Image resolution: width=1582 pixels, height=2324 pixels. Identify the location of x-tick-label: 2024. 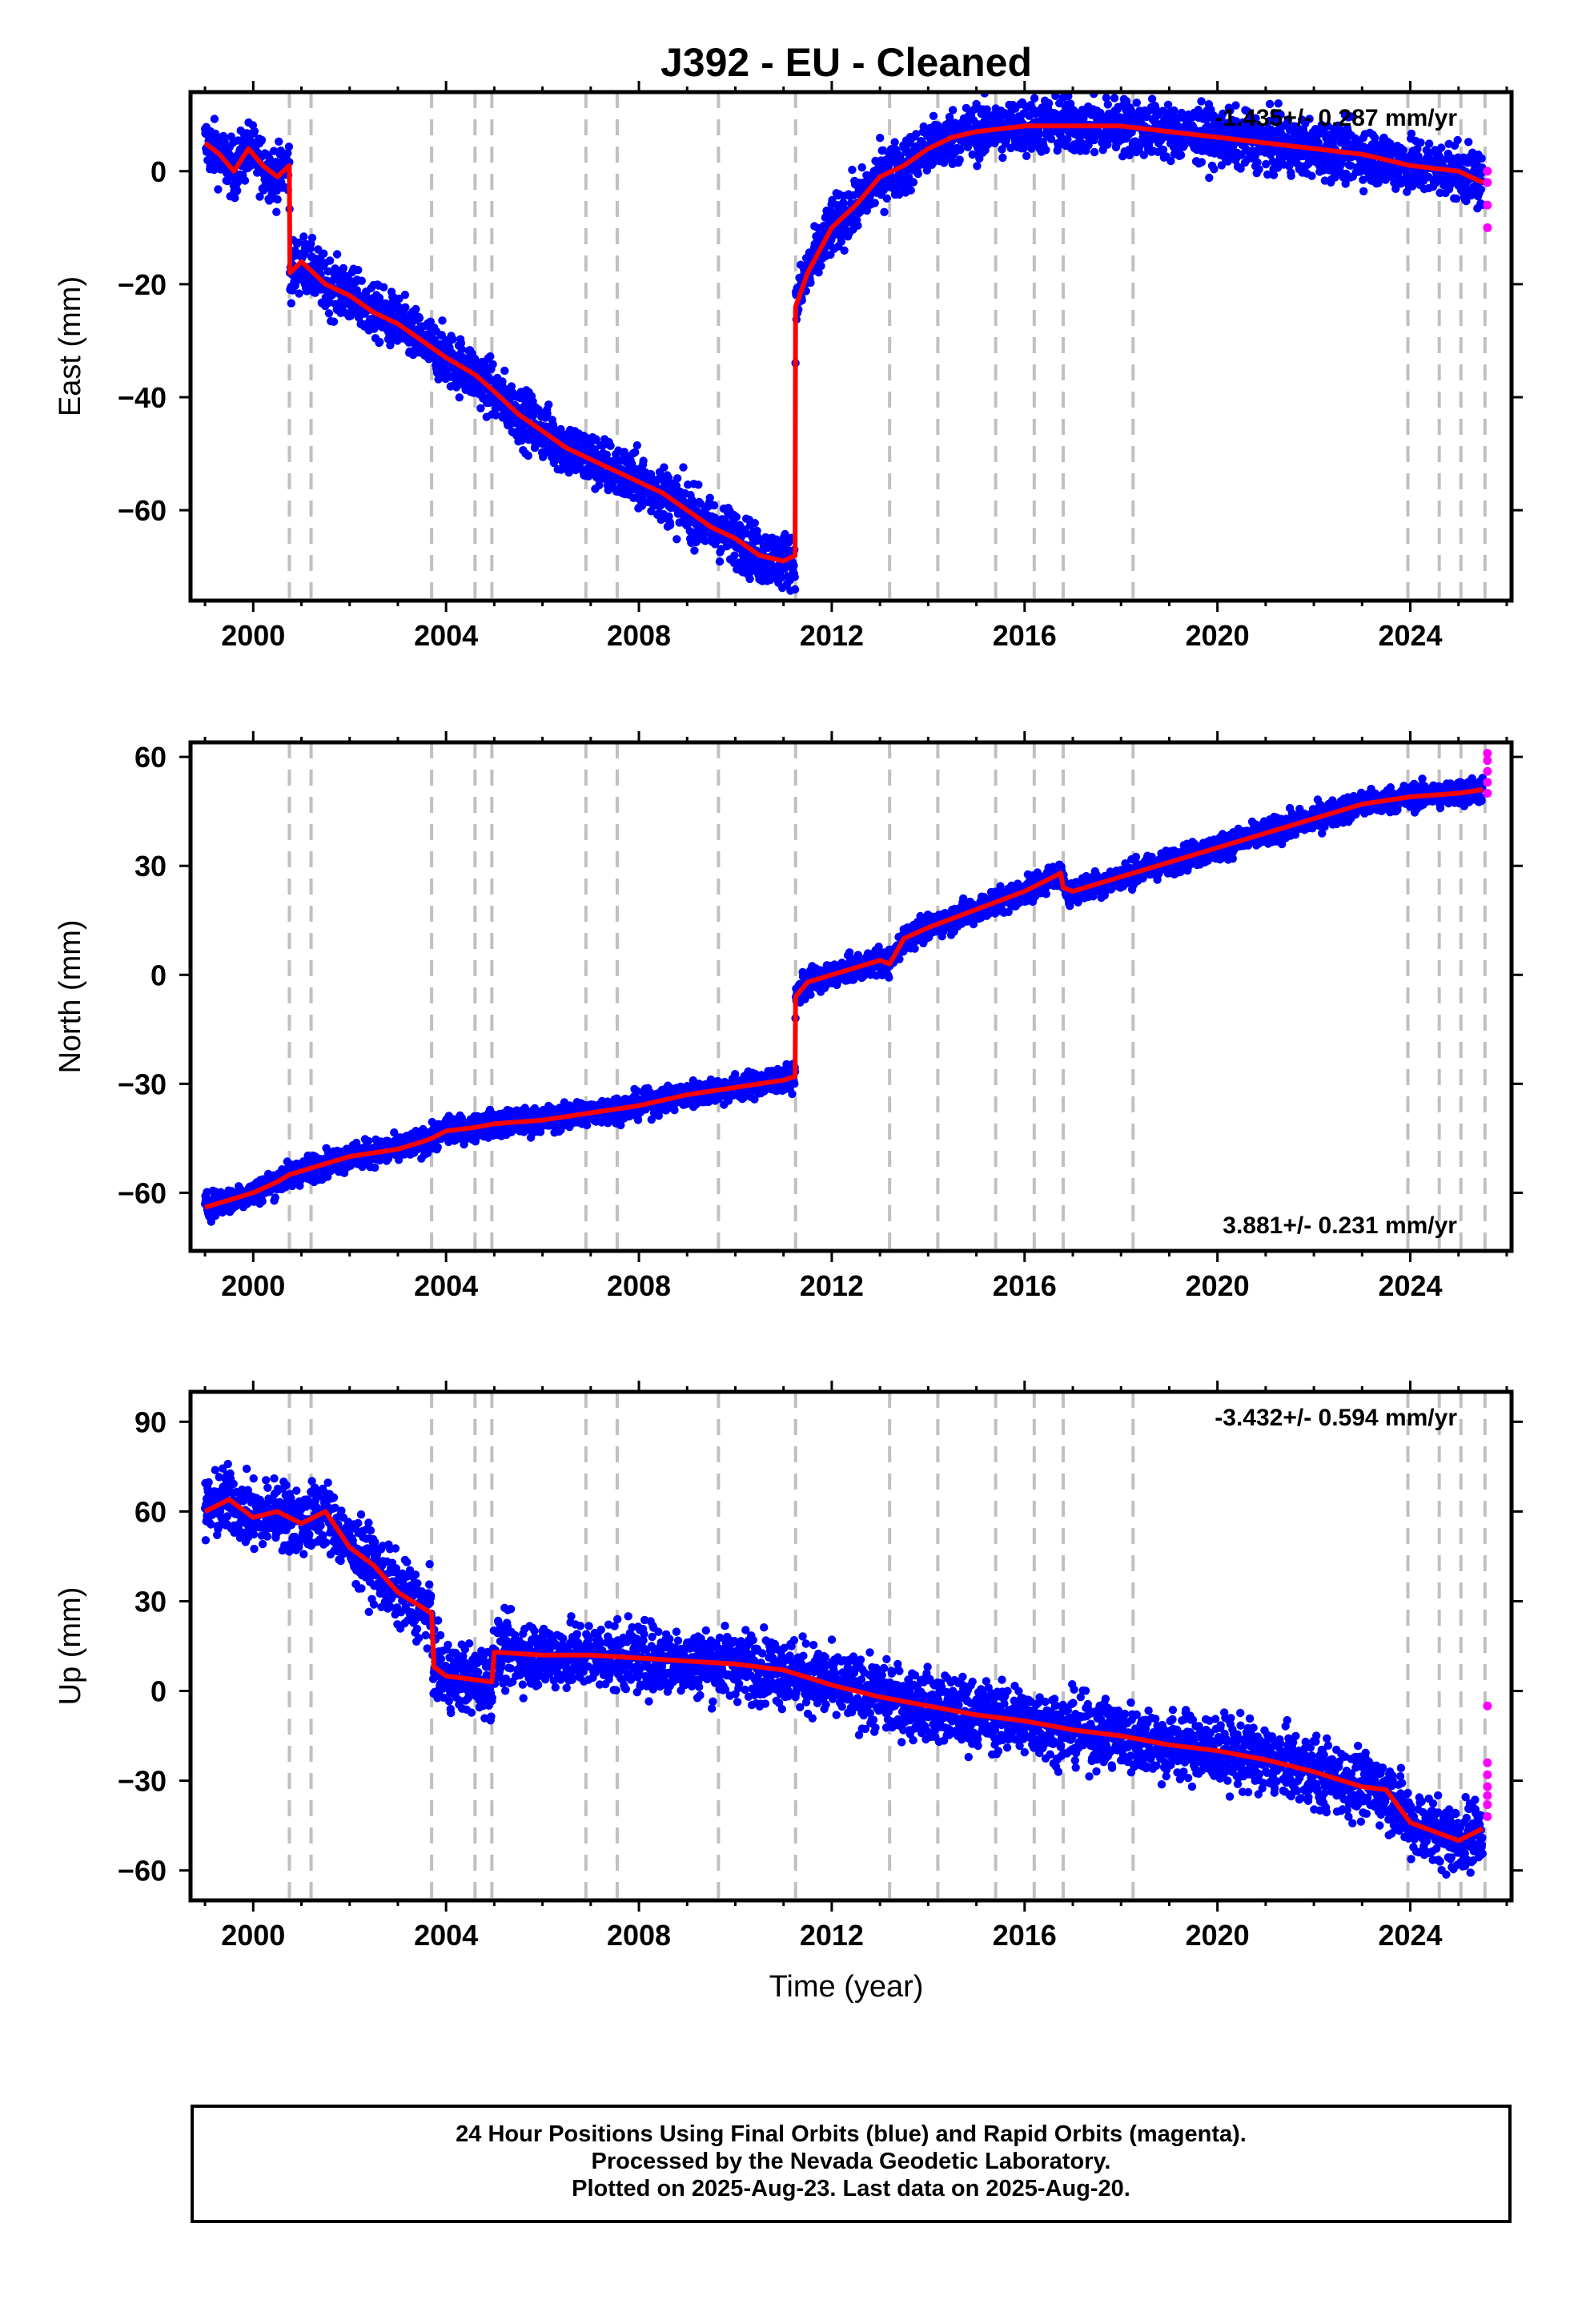
(1410, 635).